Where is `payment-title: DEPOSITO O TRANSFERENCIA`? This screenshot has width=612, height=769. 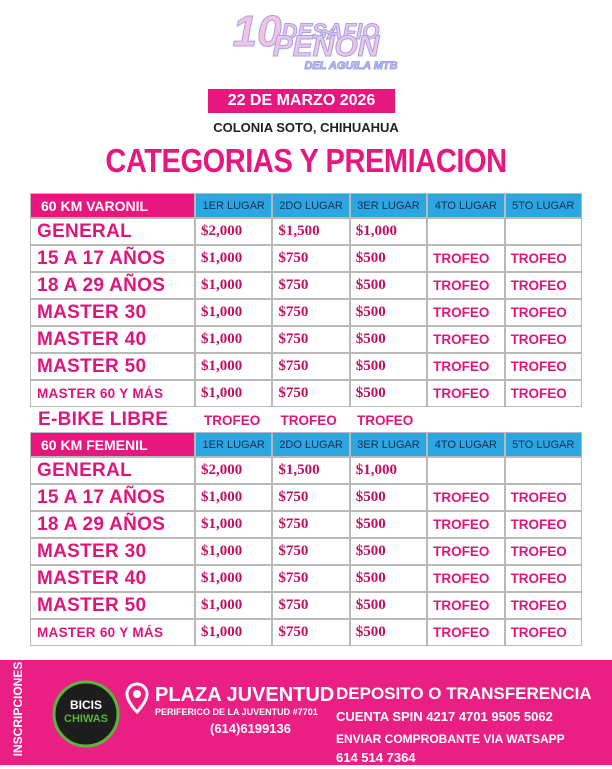
payment-title: DEPOSITO O TRANSFERENCIA is located at coordinates (464, 693).